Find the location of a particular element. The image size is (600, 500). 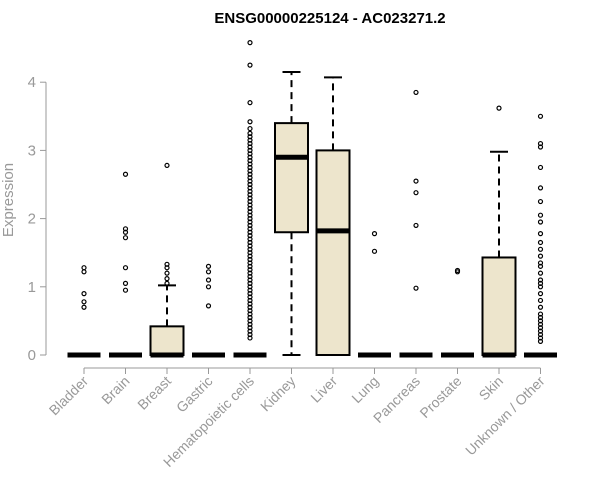

box-kidney is located at coordinates (291, 213).